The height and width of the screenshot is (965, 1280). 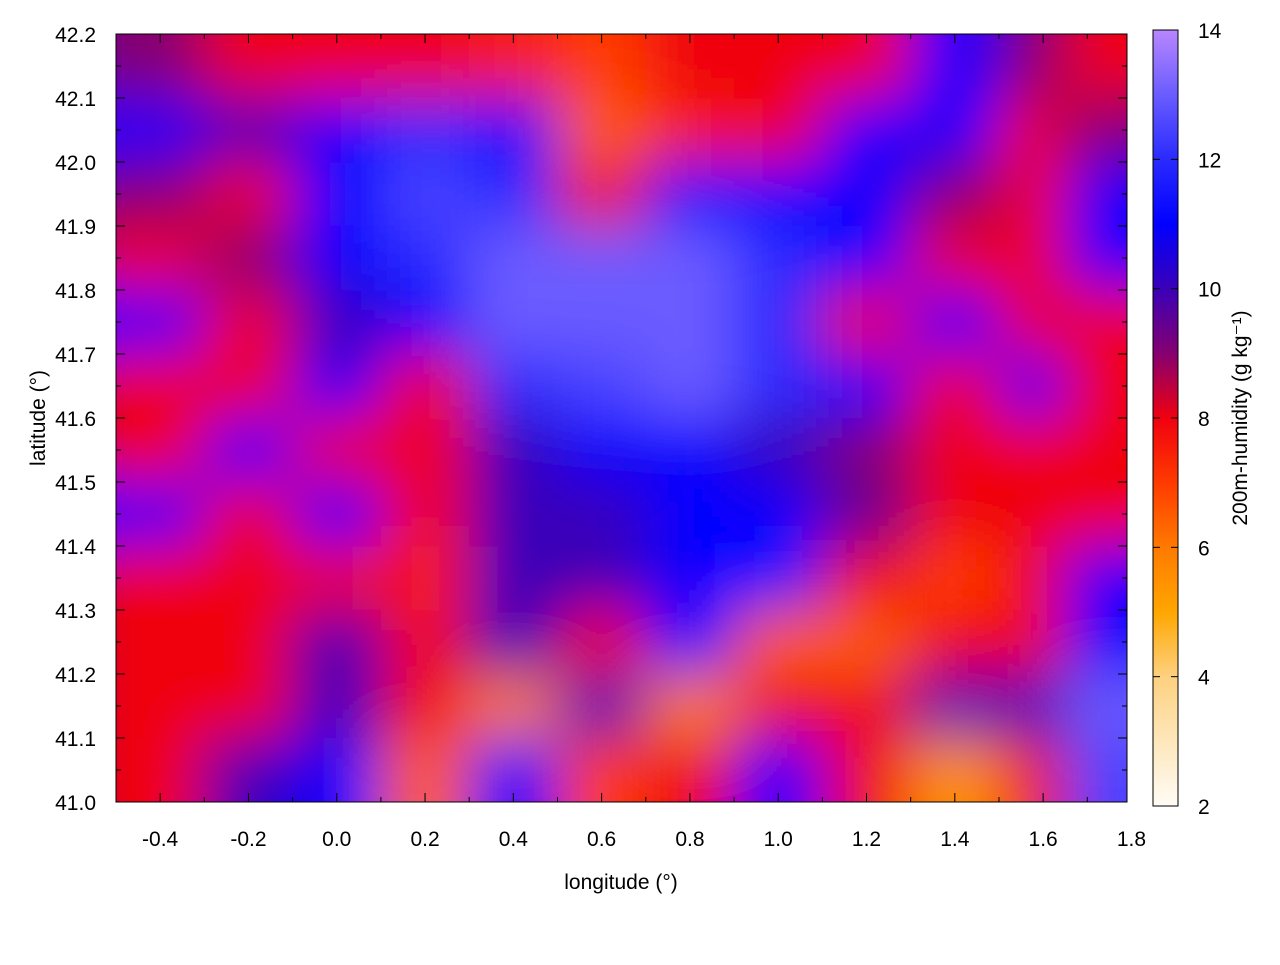 What do you see at coordinates (1204, 419) in the screenshot?
I see `colorbar-tick-label: 8` at bounding box center [1204, 419].